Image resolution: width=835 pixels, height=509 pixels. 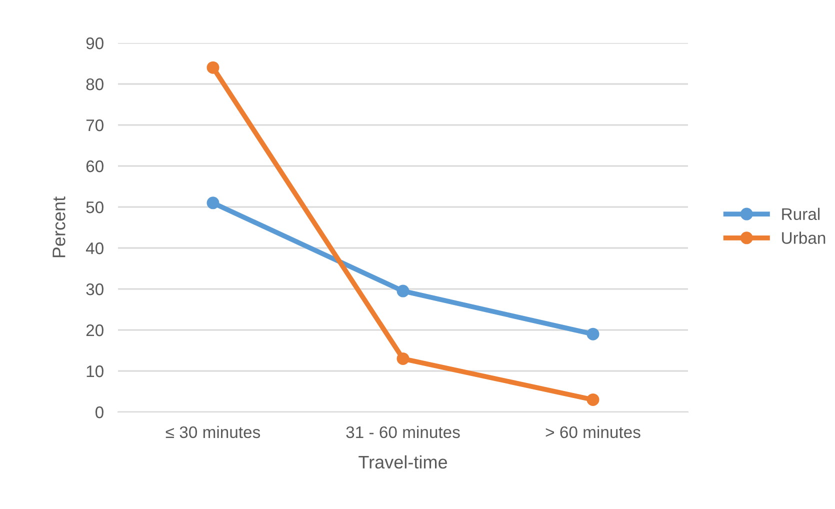 What do you see at coordinates (593, 432) in the screenshot?
I see `x-tick-label: > 60 minutes` at bounding box center [593, 432].